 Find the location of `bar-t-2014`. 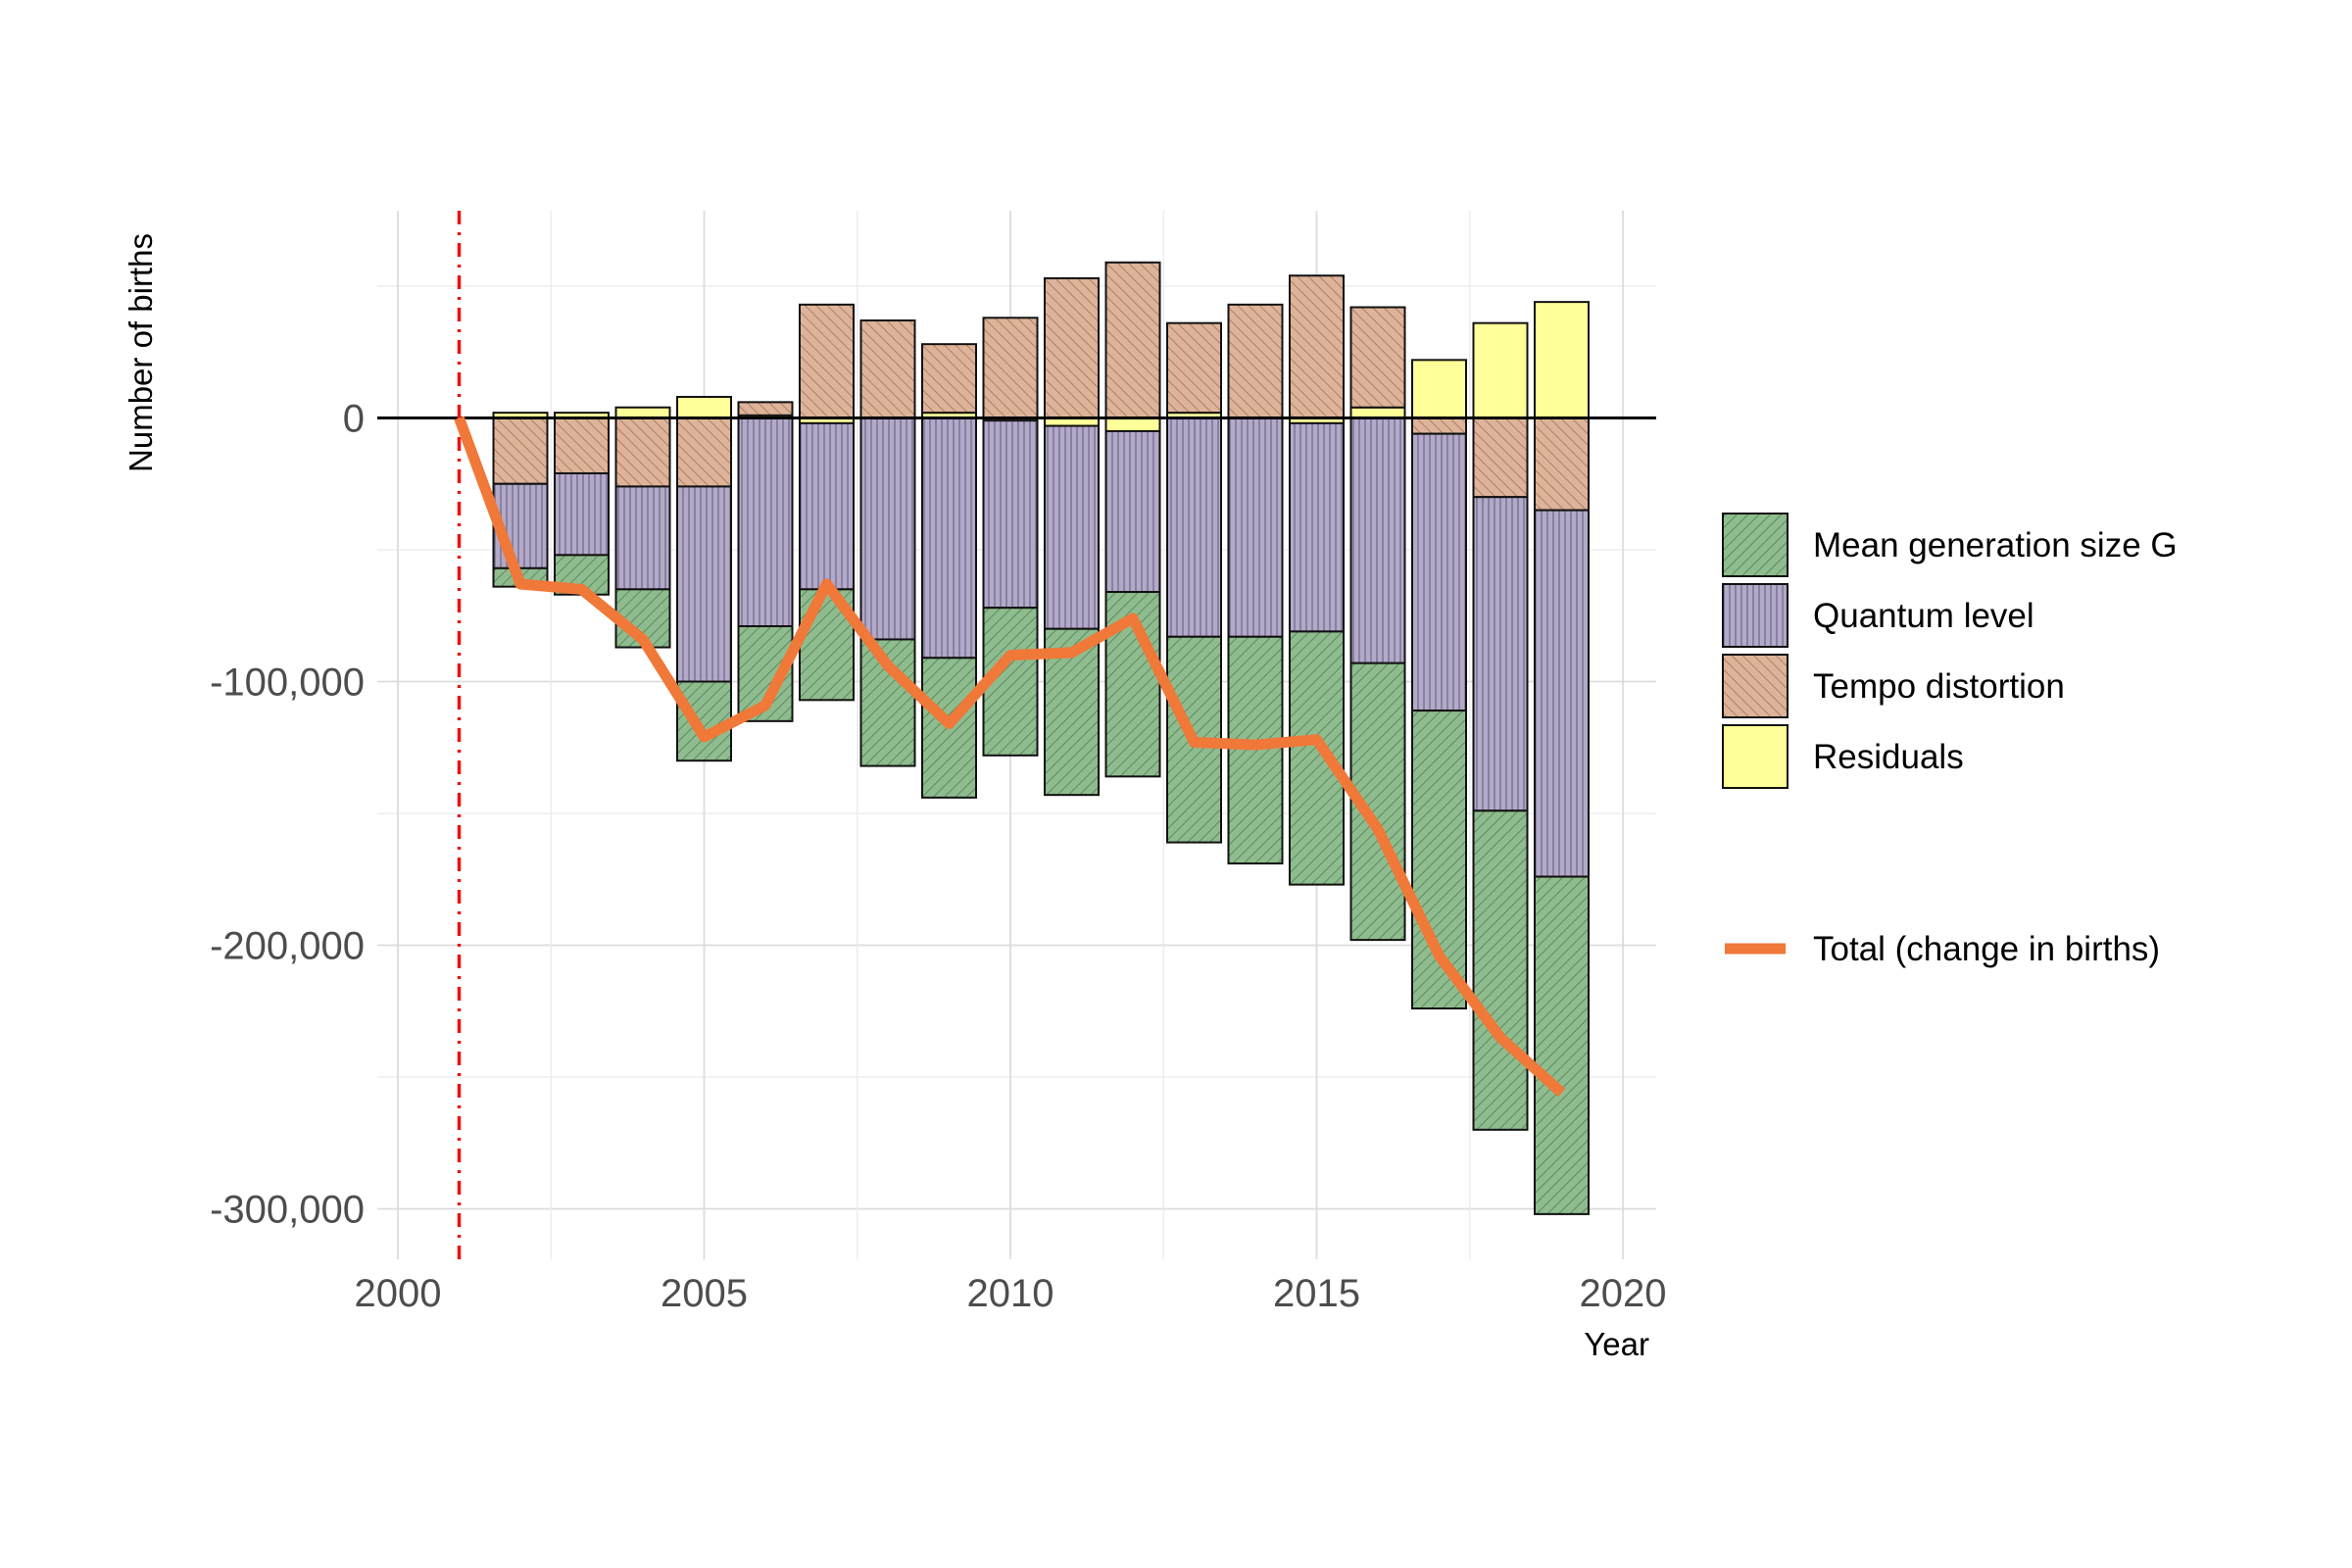

bar-t-2014 is located at coordinates (1255, 361).